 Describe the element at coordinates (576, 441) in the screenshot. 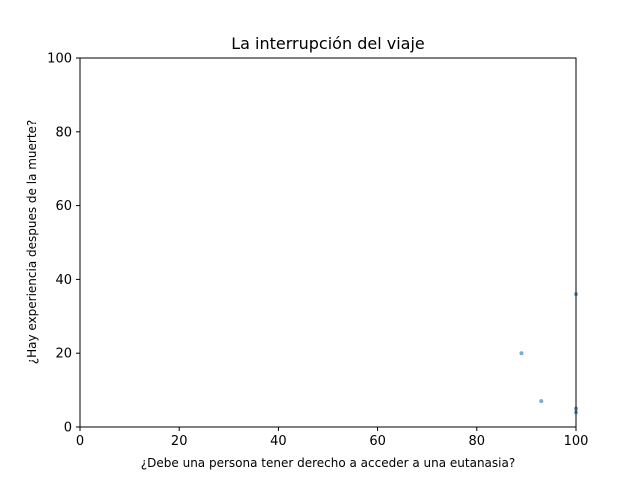

I see `x-tick-label: 100` at that location.